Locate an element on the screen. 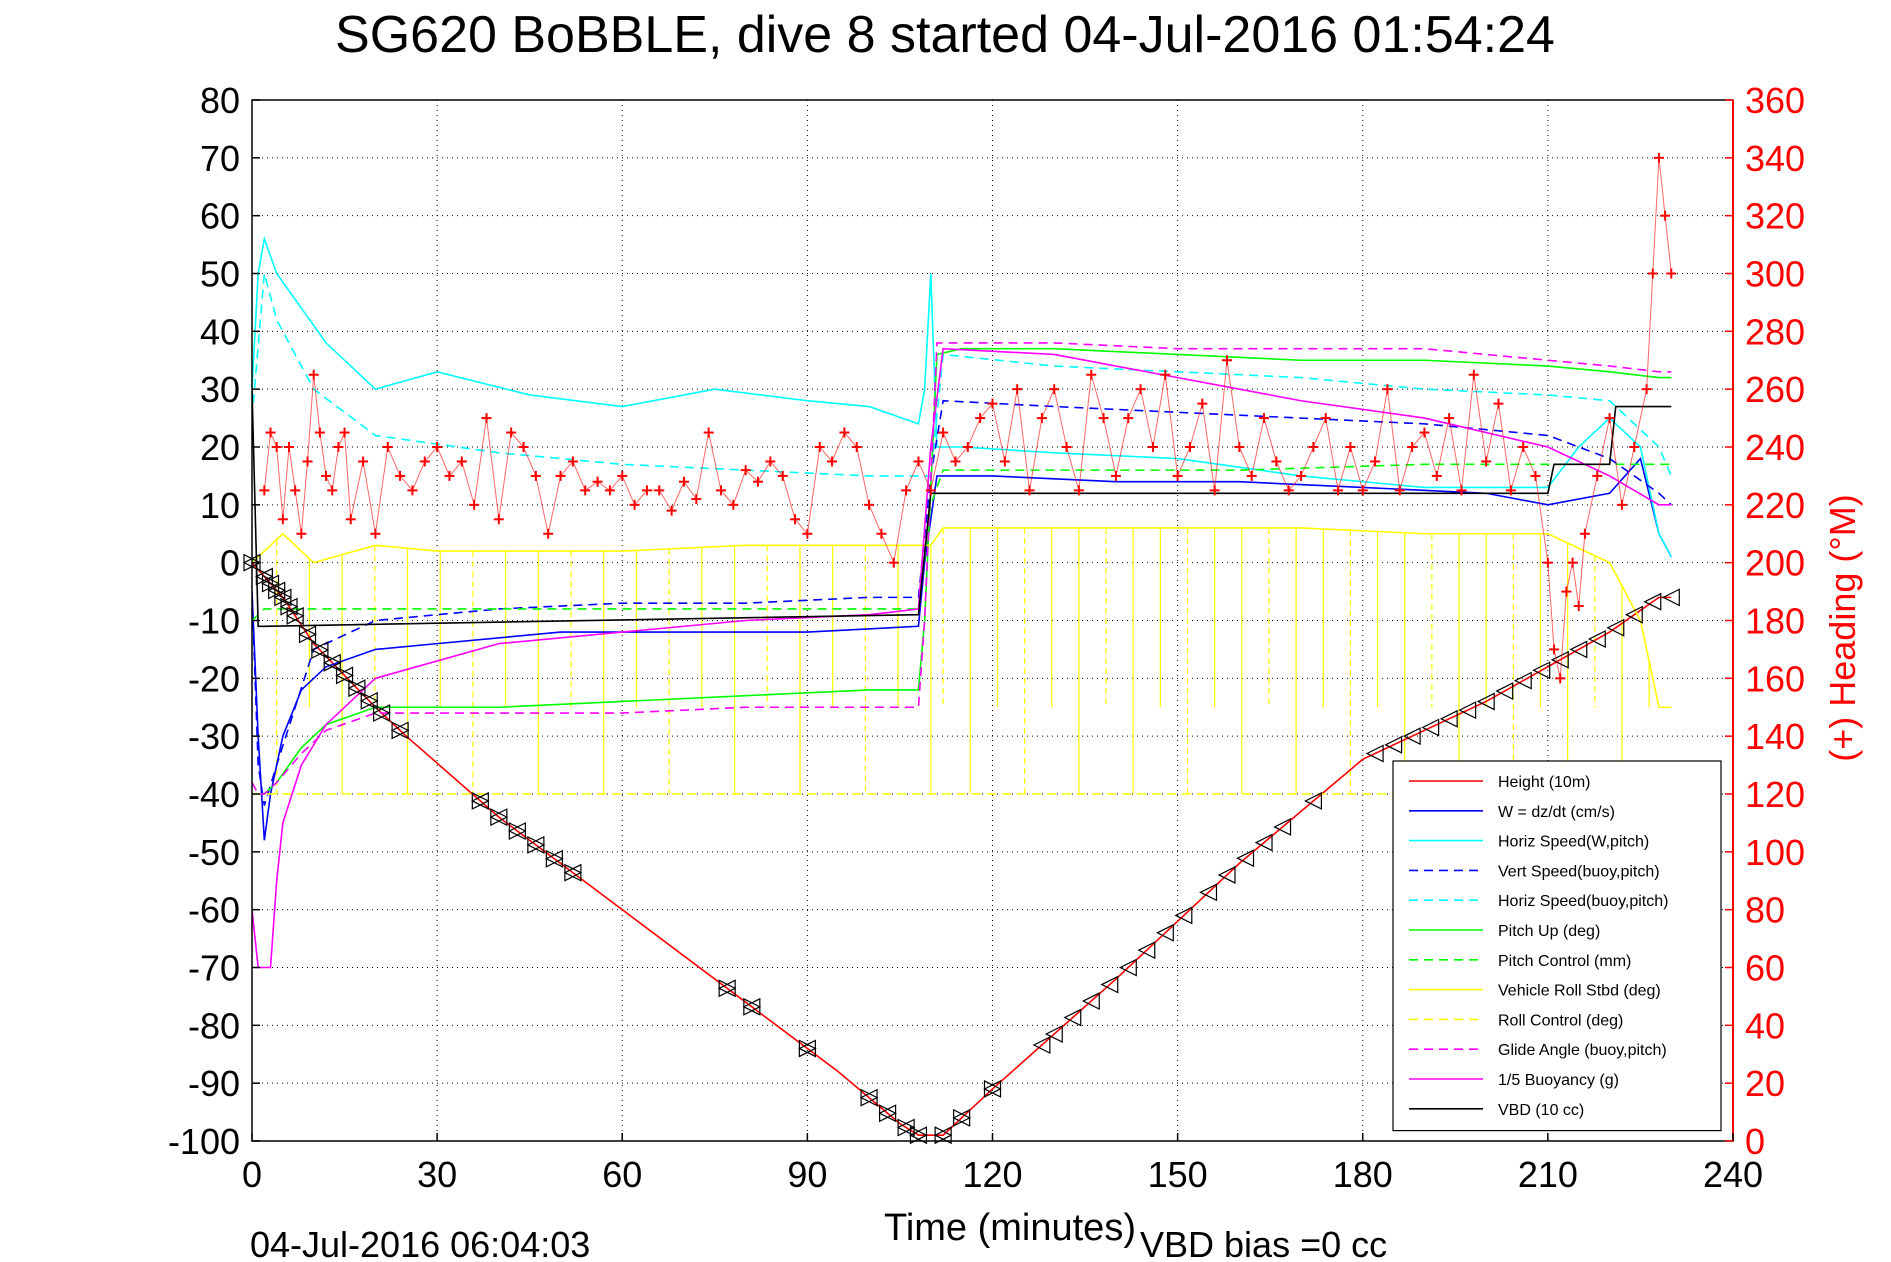  x-tick-label: 90 is located at coordinates (807, 1174).